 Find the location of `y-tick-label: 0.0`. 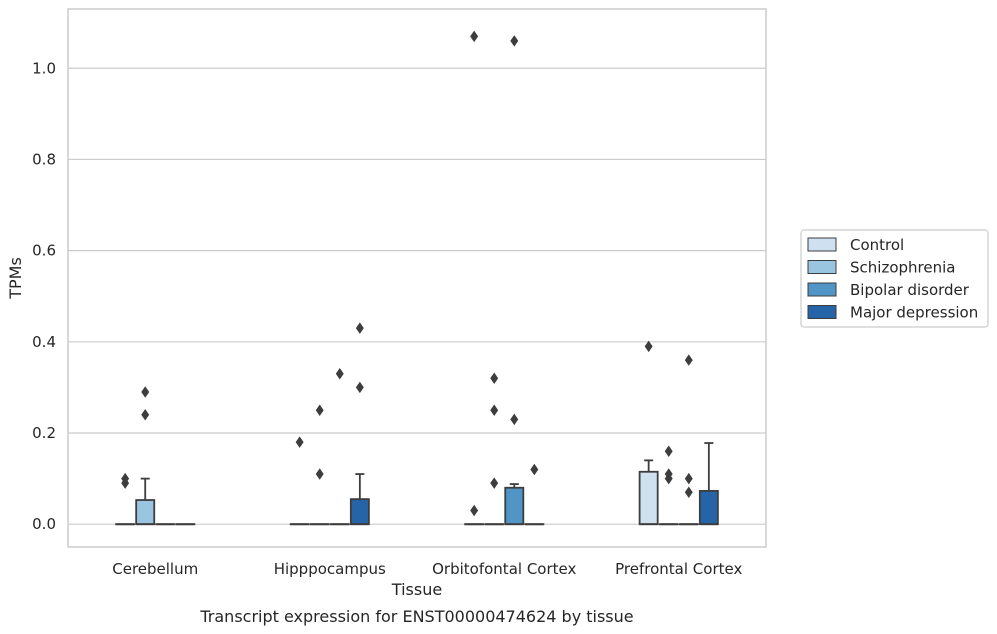

y-tick-label: 0.0 is located at coordinates (44, 524).